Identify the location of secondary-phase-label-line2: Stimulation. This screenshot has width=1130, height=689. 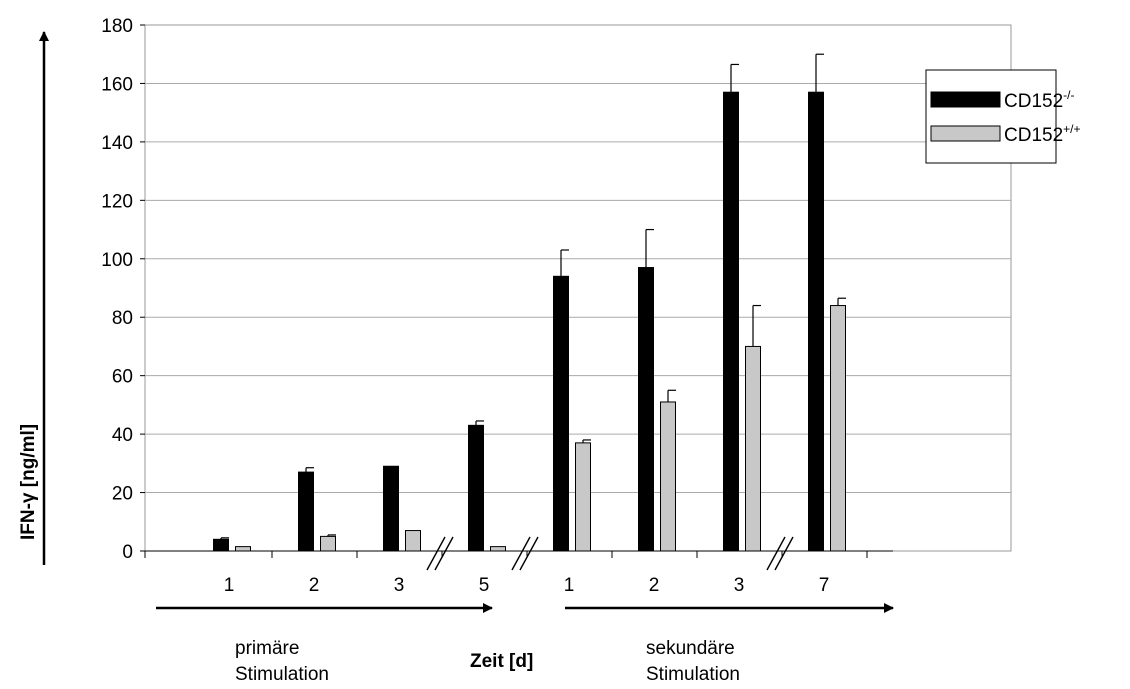
(693, 674).